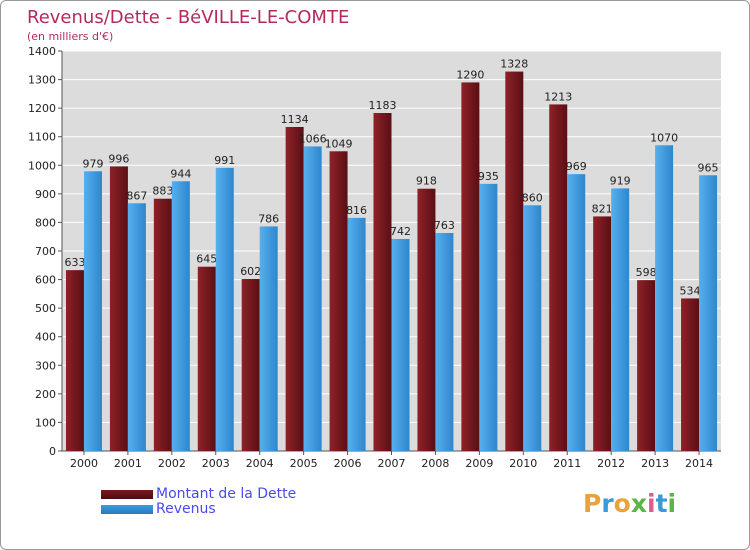  What do you see at coordinates (532, 197) in the screenshot?
I see `data-label-revenue: 860` at bounding box center [532, 197].